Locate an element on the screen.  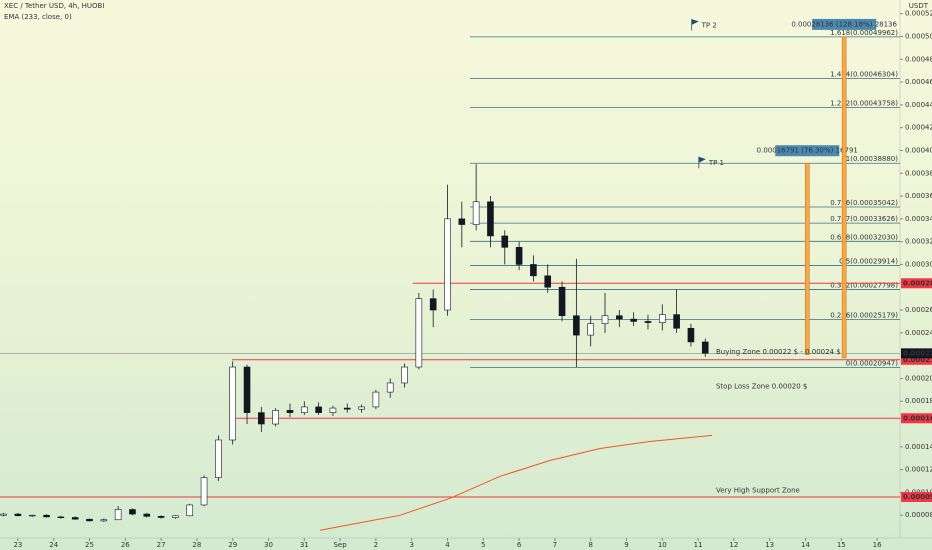
annotation: TP 2 is located at coordinates (709, 26).